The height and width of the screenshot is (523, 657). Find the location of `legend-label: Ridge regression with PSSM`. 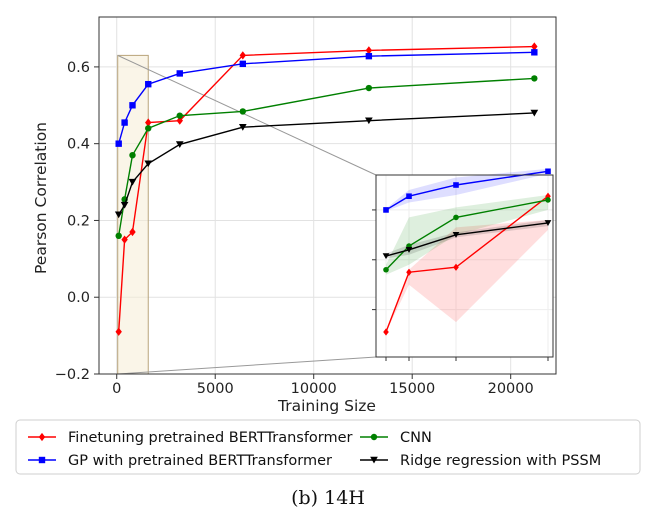

legend-label: Ridge regression with PSSM is located at coordinates (500, 461).